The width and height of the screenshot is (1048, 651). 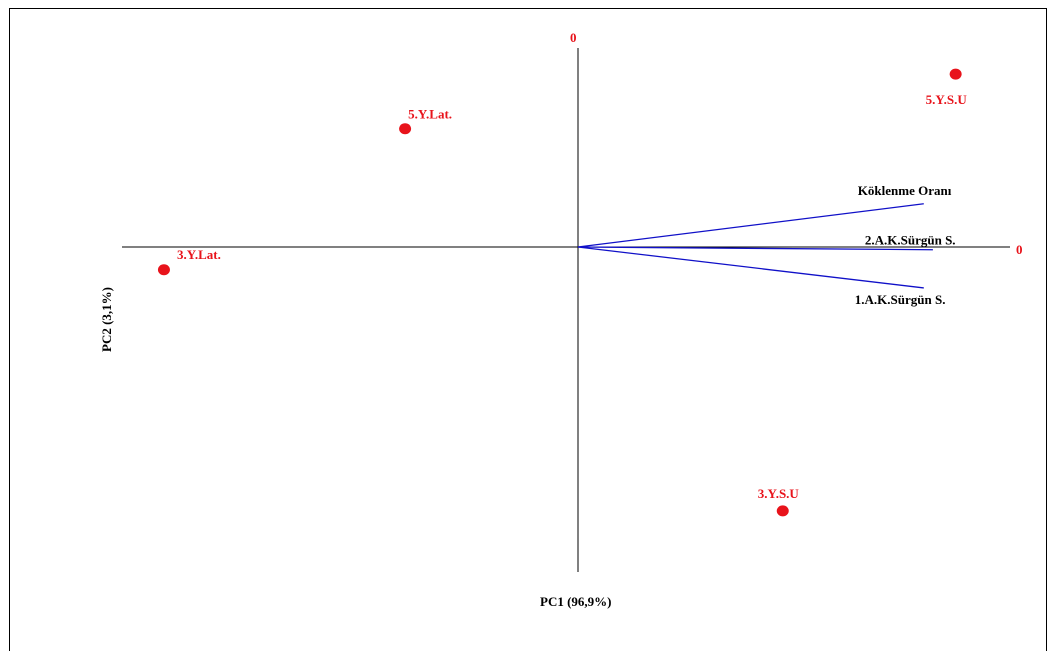 I want to click on point-label: 3.Y.S.U, so click(x=779, y=493).